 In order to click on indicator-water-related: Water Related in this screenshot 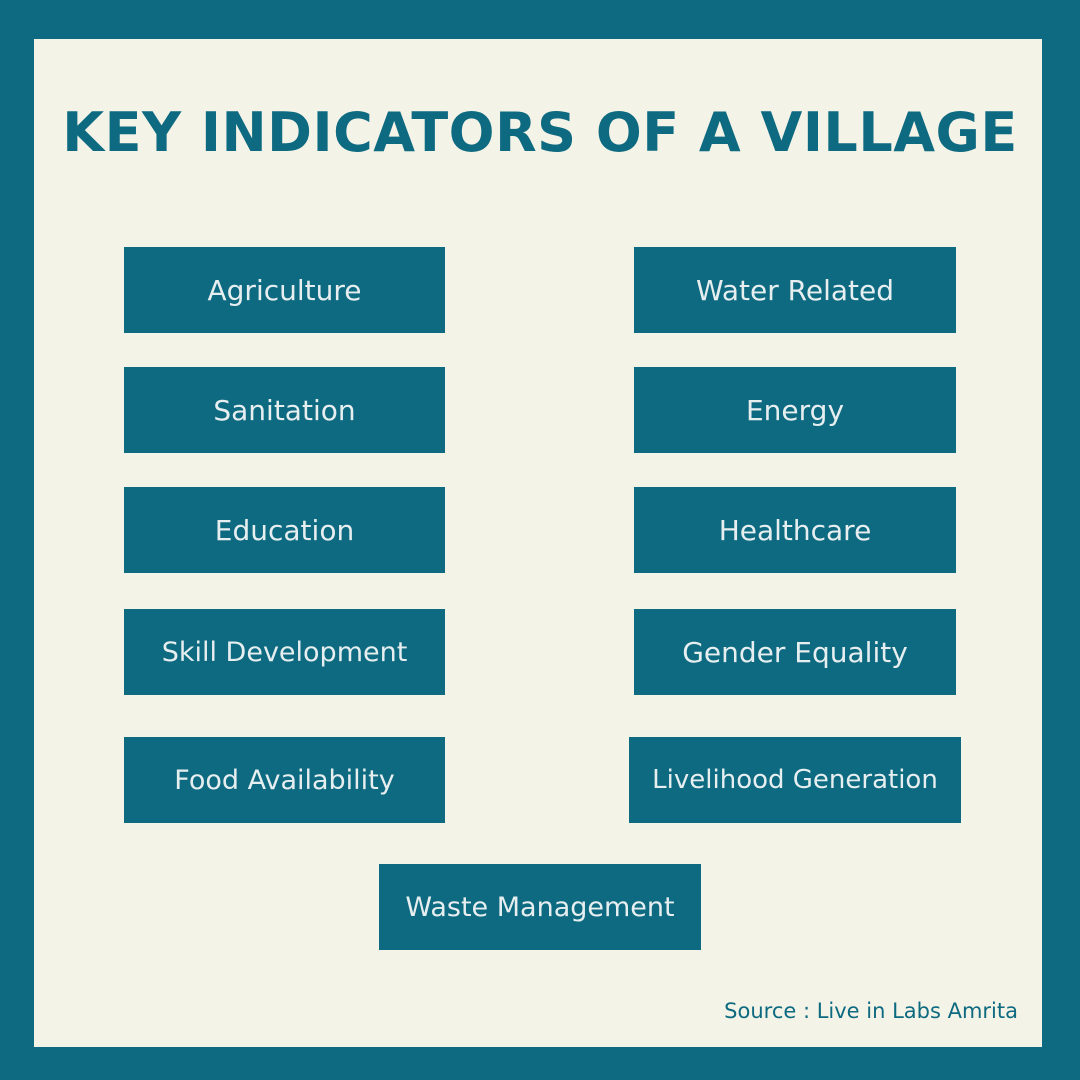, I will do `click(795, 290)`.